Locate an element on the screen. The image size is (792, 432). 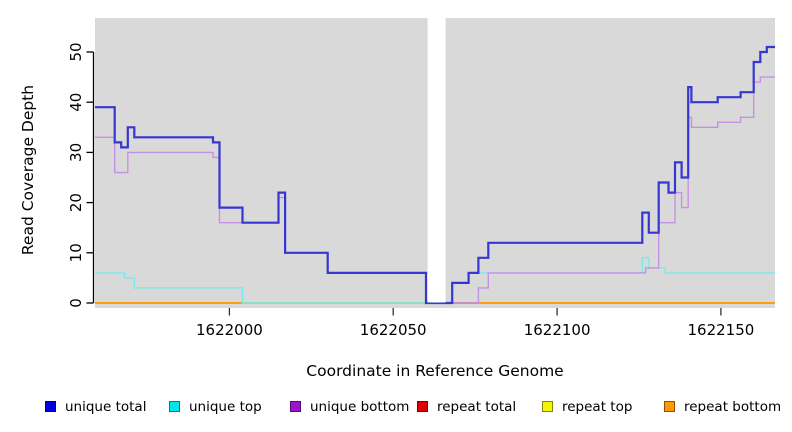
y-tick-label: 40 is located at coordinates (76, 102).